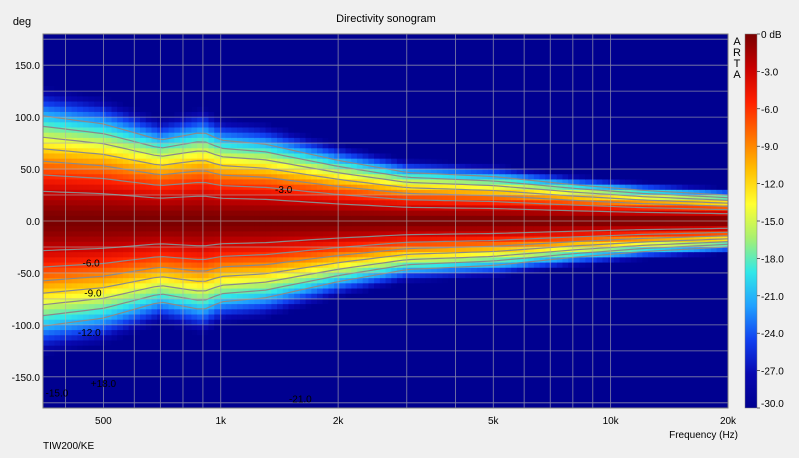 The width and height of the screenshot is (799, 458). I want to click on footer-label: TIW200/KE, so click(69, 446).